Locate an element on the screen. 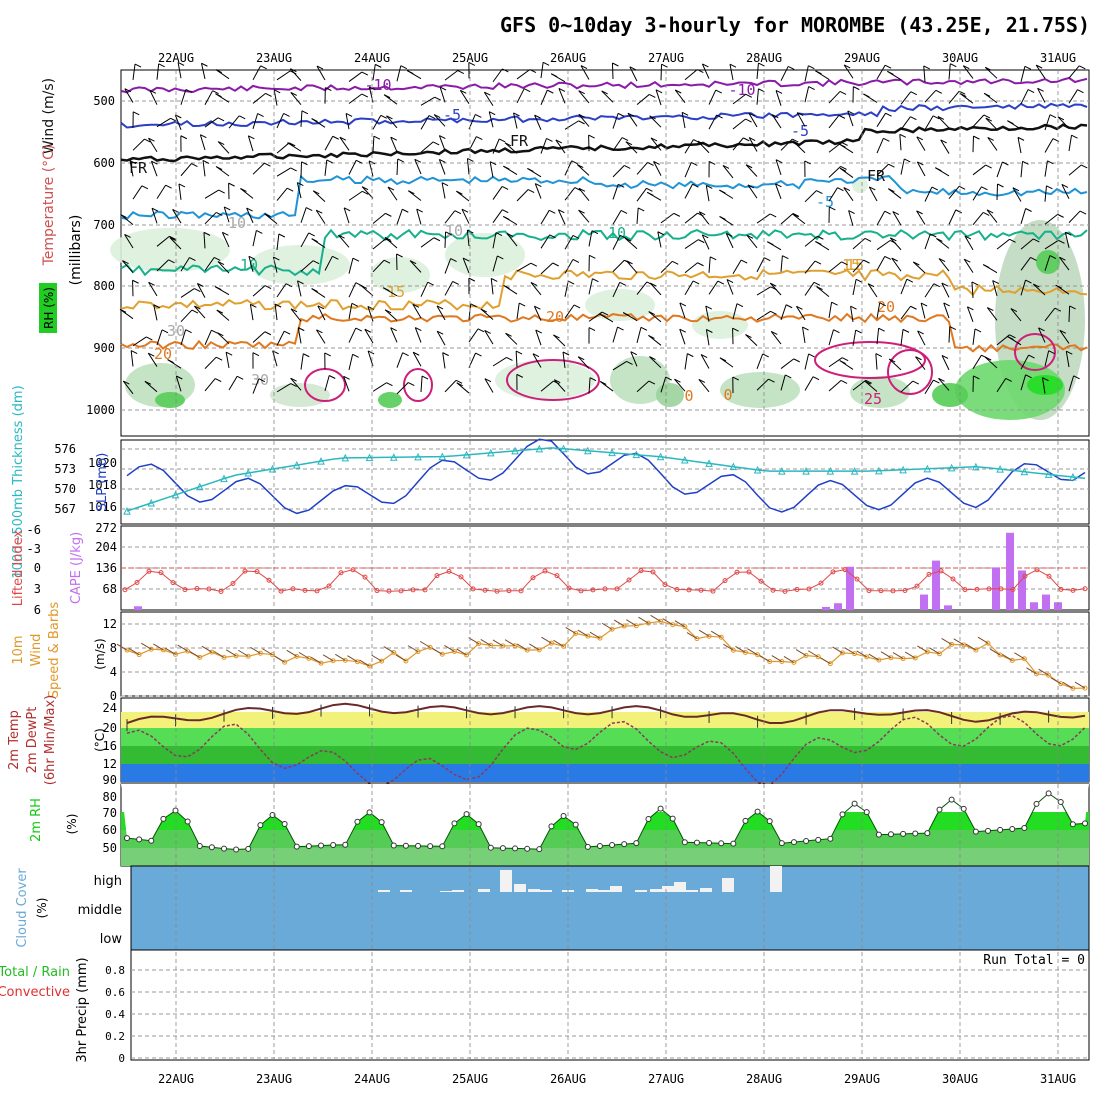 The width and height of the screenshot is (1100, 1100). cloud-panel is located at coordinates (610, 908).